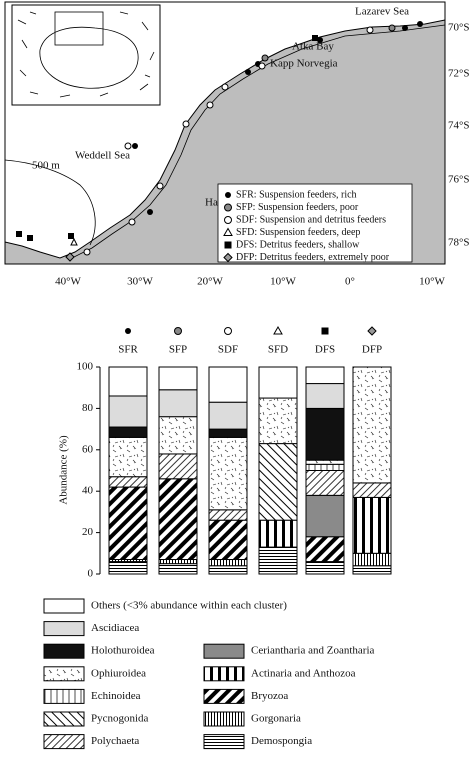 This screenshot has width=474, height=765. I want to click on place-label: Kapp Norvegia, so click(304, 64).